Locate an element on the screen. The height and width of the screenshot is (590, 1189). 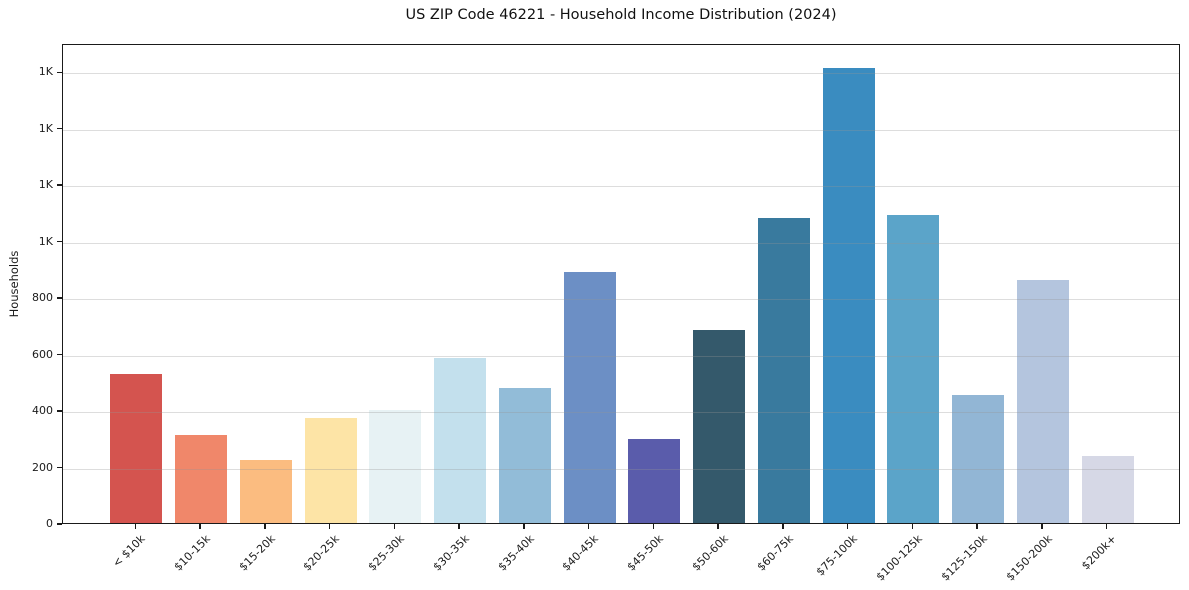
x-tick-label: $125-150k is located at coordinates (964, 558).